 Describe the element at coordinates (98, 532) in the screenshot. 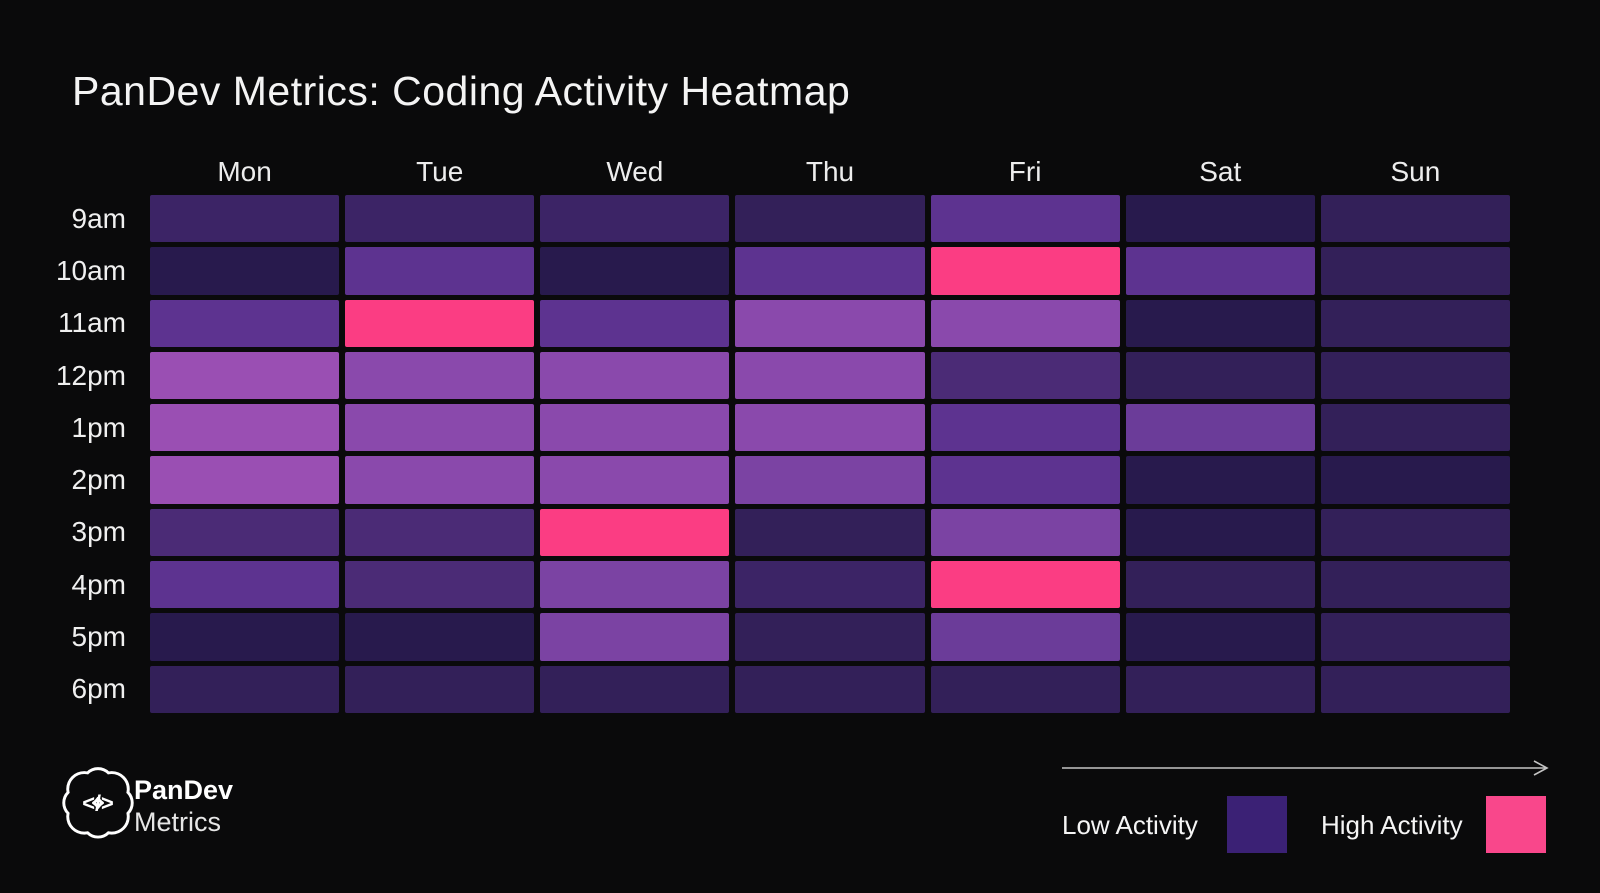

I see `hour-label: 3pm` at that location.